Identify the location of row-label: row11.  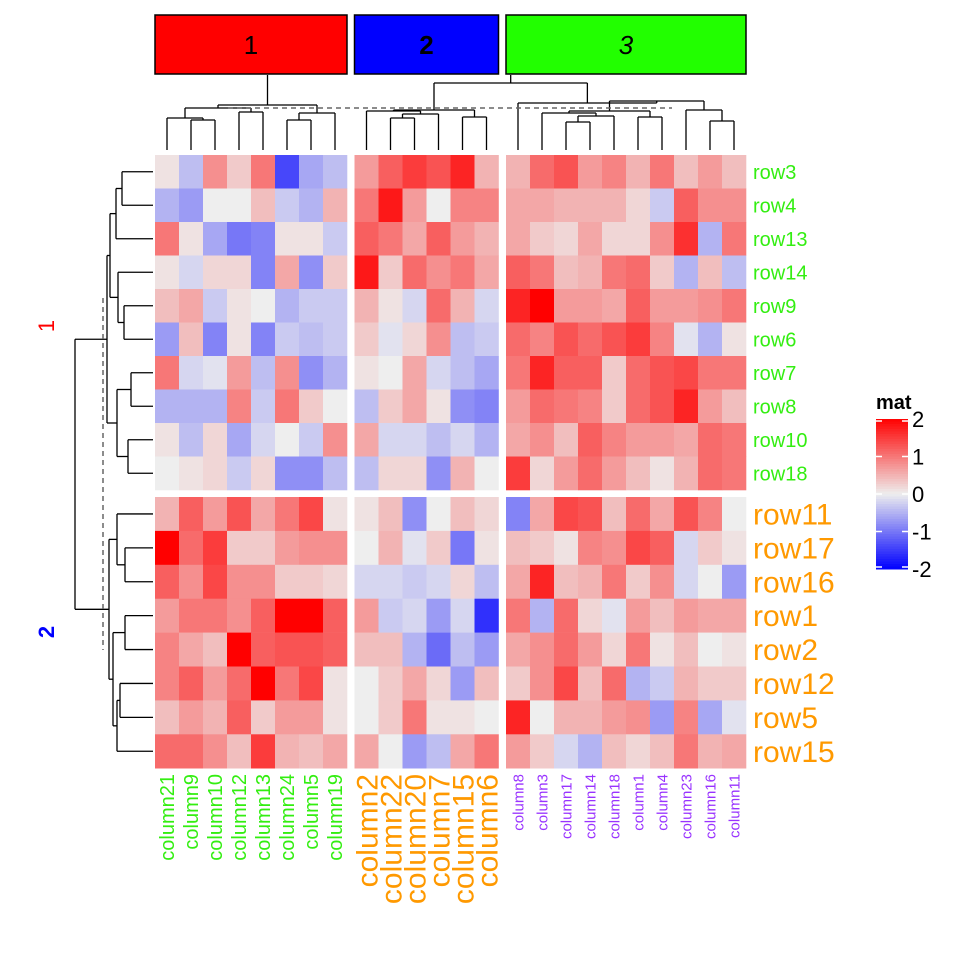
(792, 514).